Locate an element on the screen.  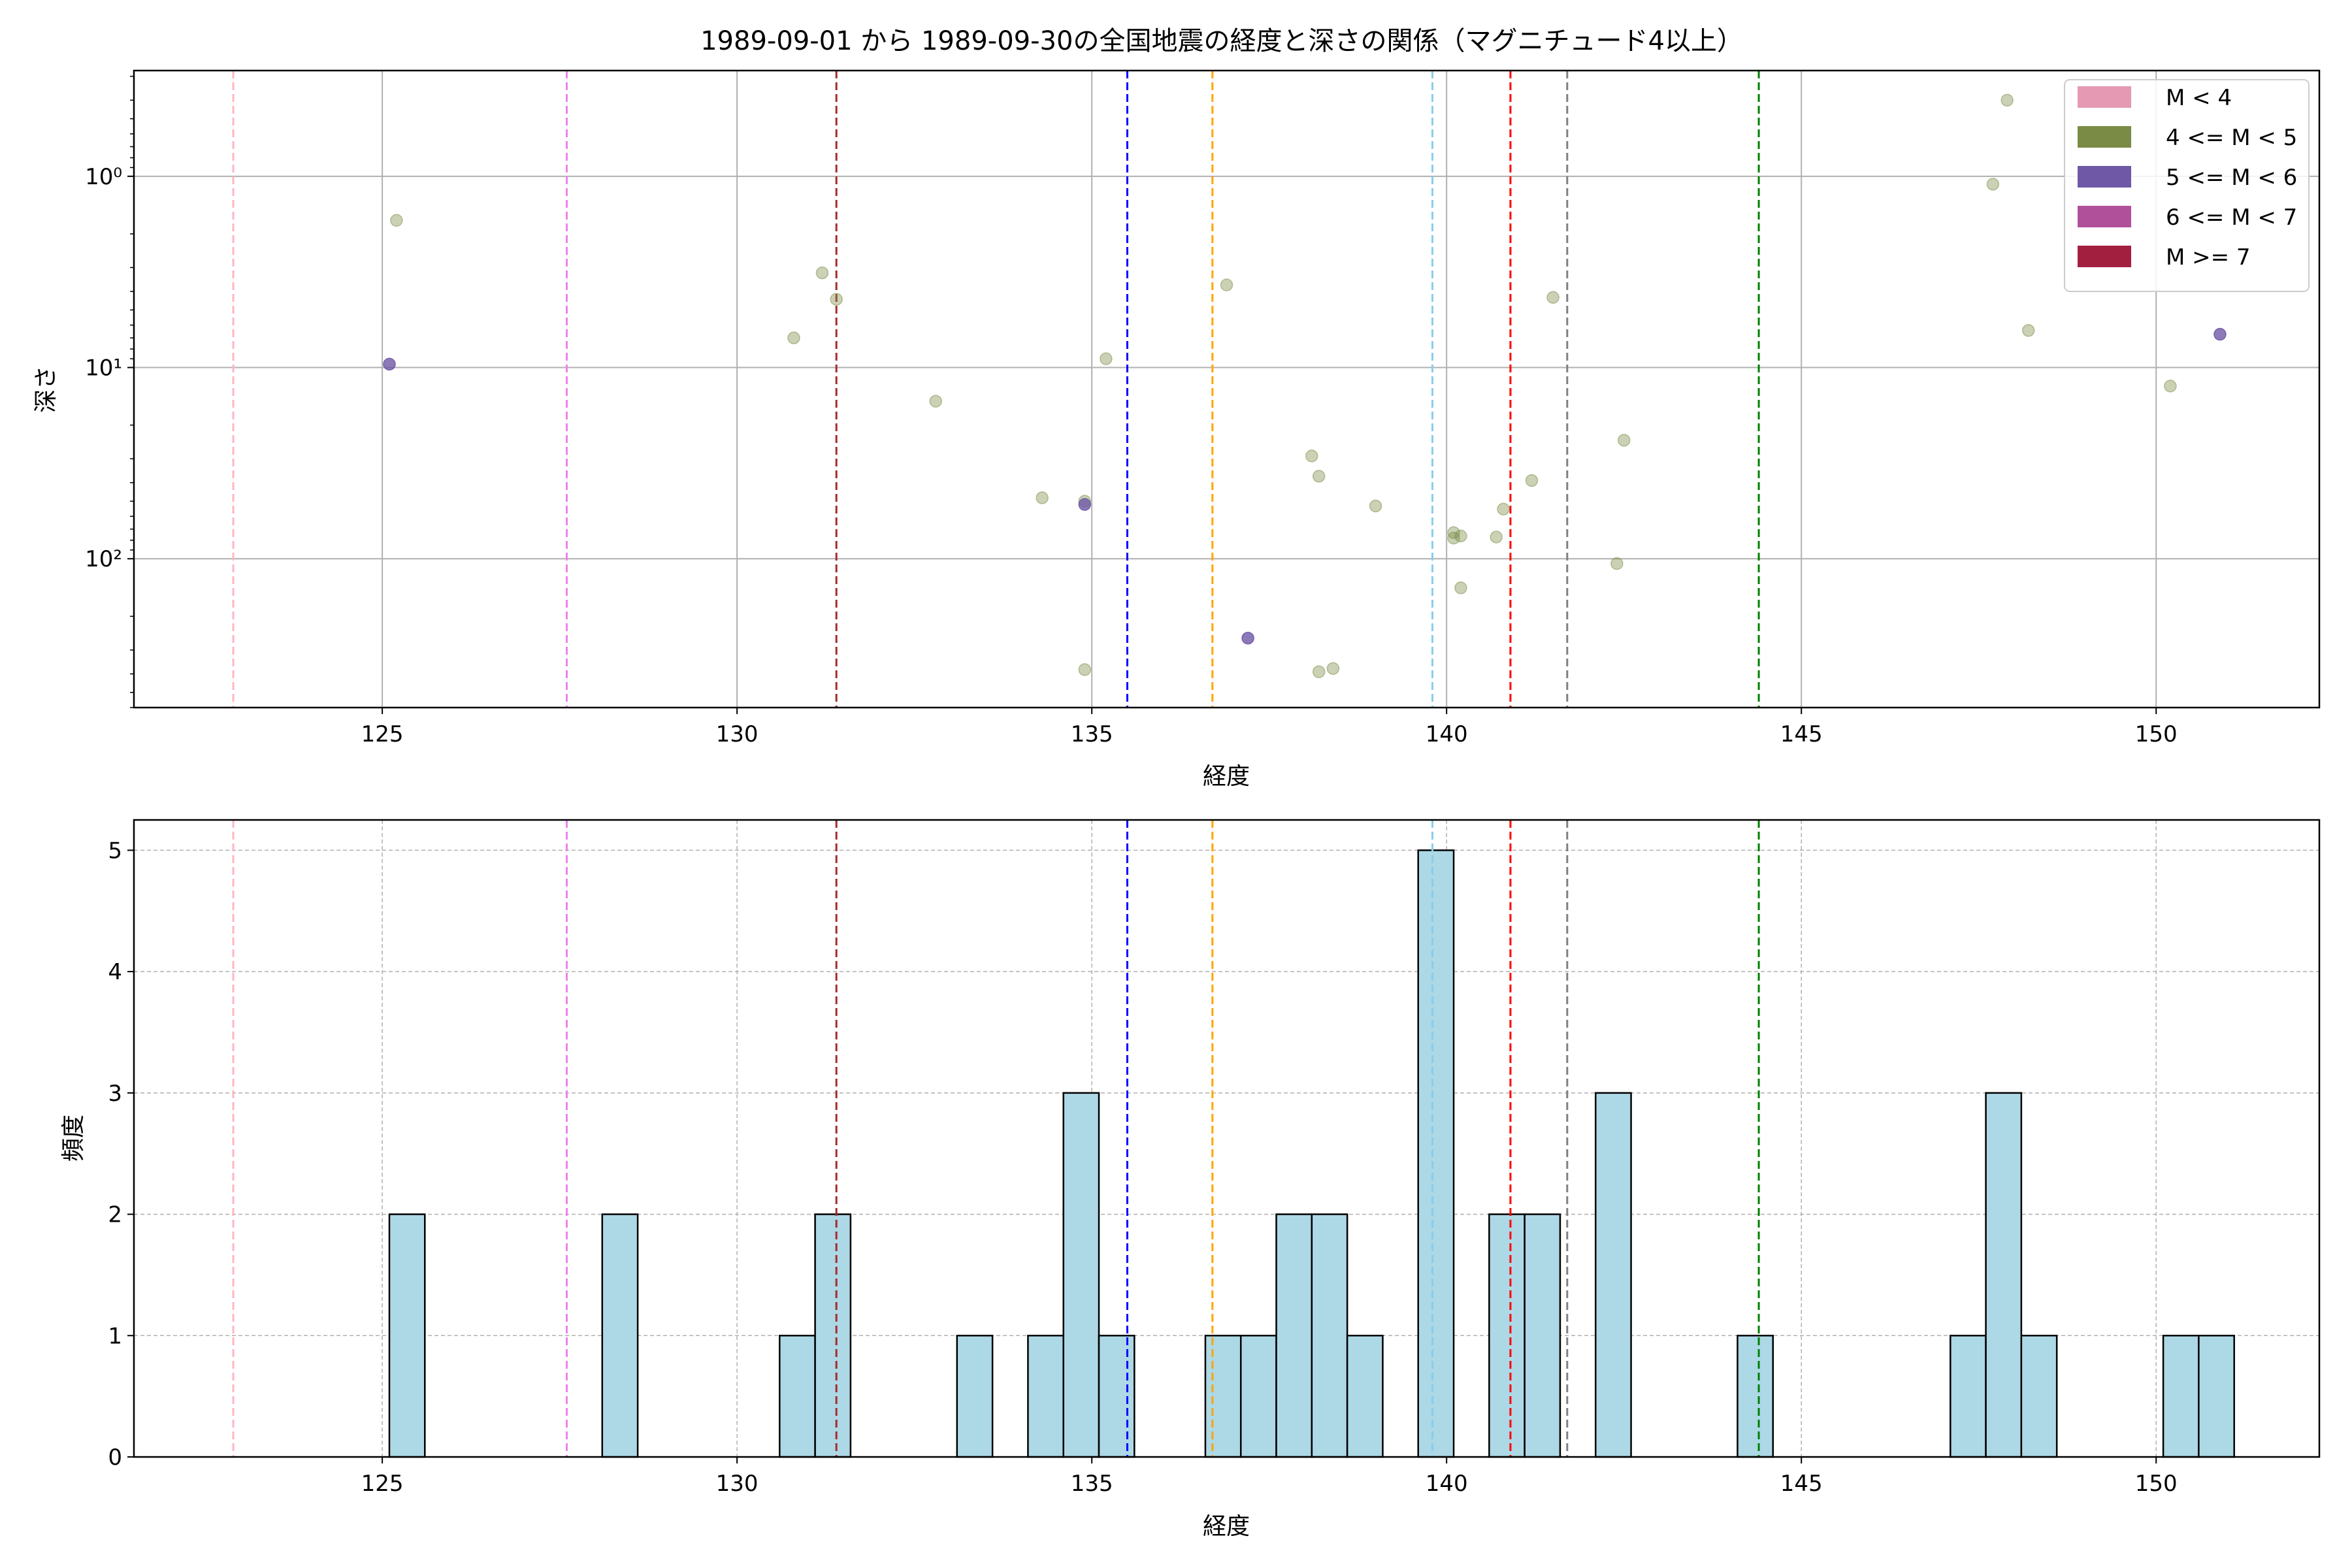
histogram-y-axis-label: 頻度 is located at coordinates (73, 1138).